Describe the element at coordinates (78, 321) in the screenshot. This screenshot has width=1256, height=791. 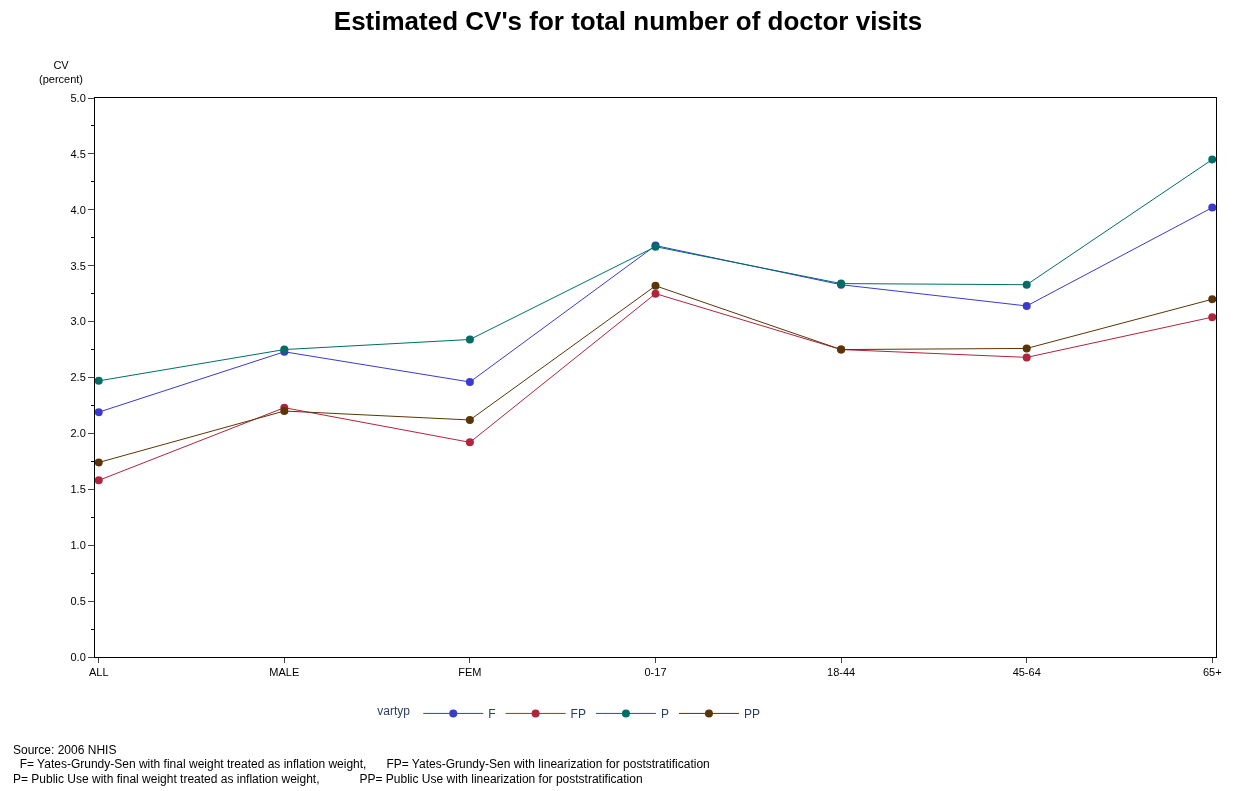
I see `y-tick-label: 3.0` at that location.